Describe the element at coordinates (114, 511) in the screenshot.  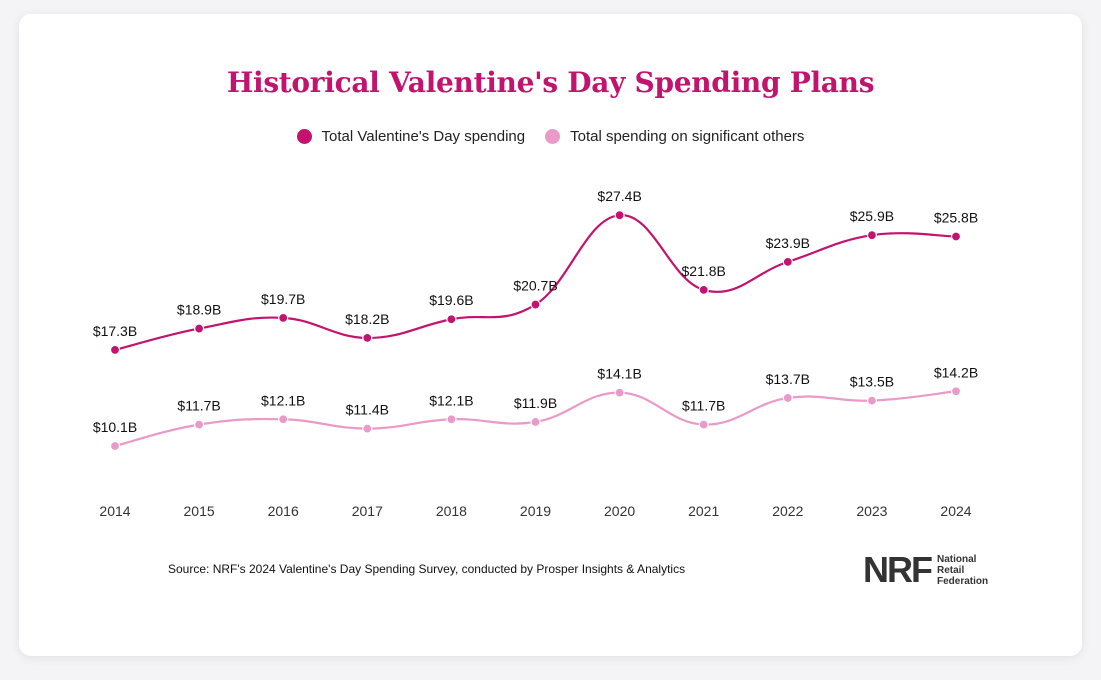
I see `x-tick-2014: 2014` at that location.